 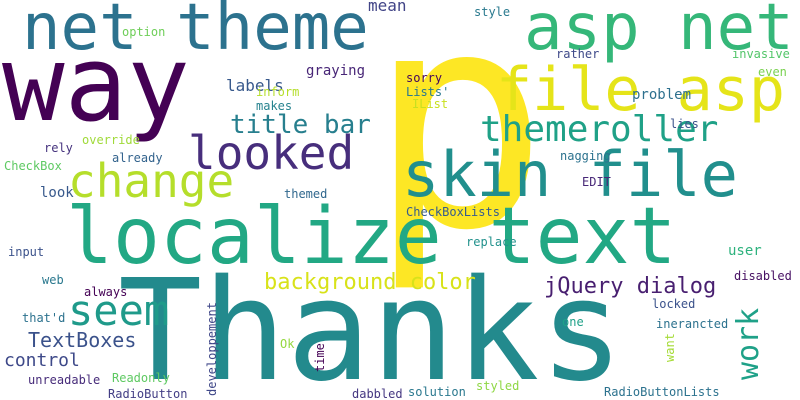 I want to click on word-readonly: Readonly, so click(x=141, y=378).